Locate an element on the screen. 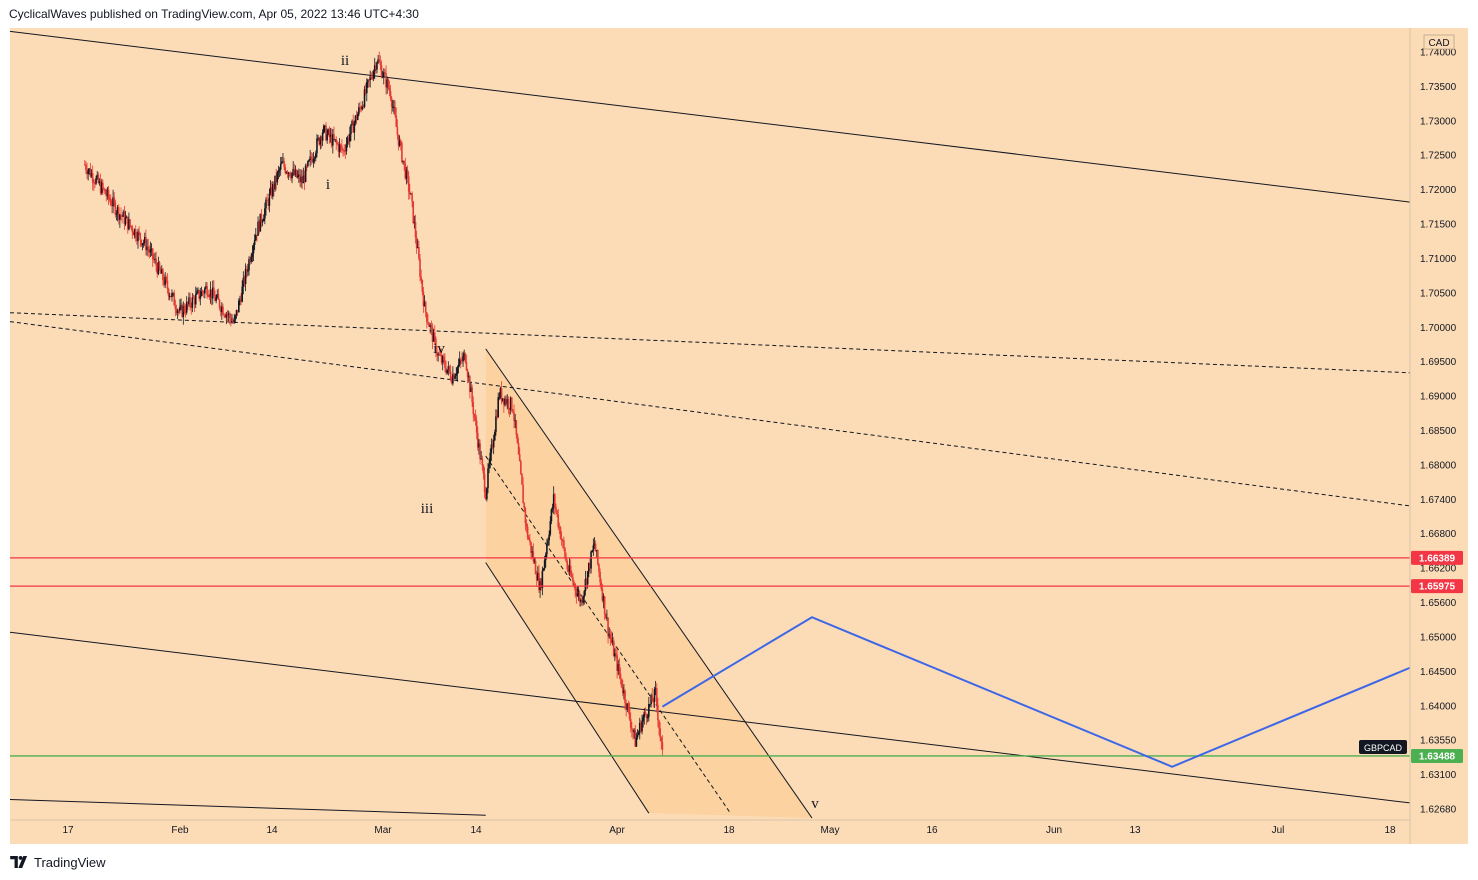 Image resolution: width=1478 pixels, height=880 pixels. currency-label: CAD is located at coordinates (1438, 43).